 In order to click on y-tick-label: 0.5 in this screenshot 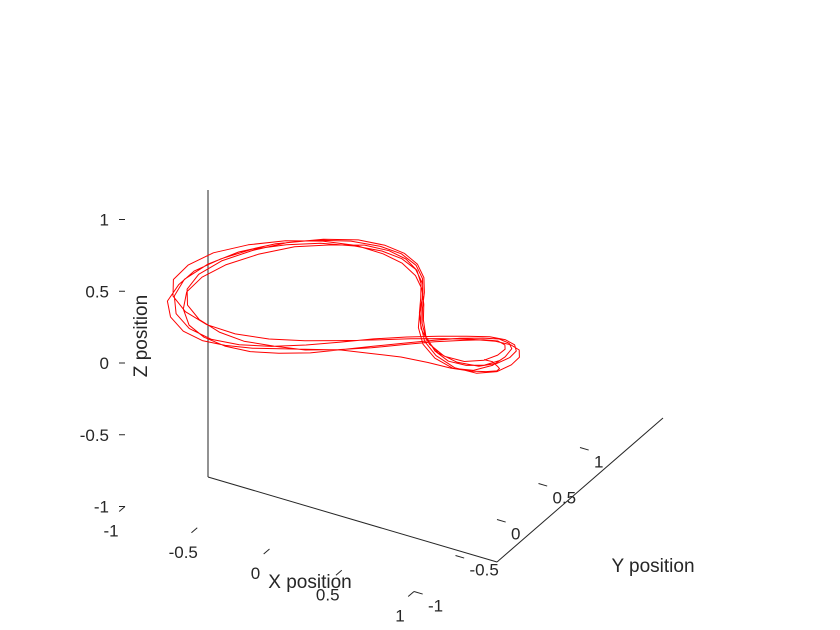, I will do `click(565, 498)`.